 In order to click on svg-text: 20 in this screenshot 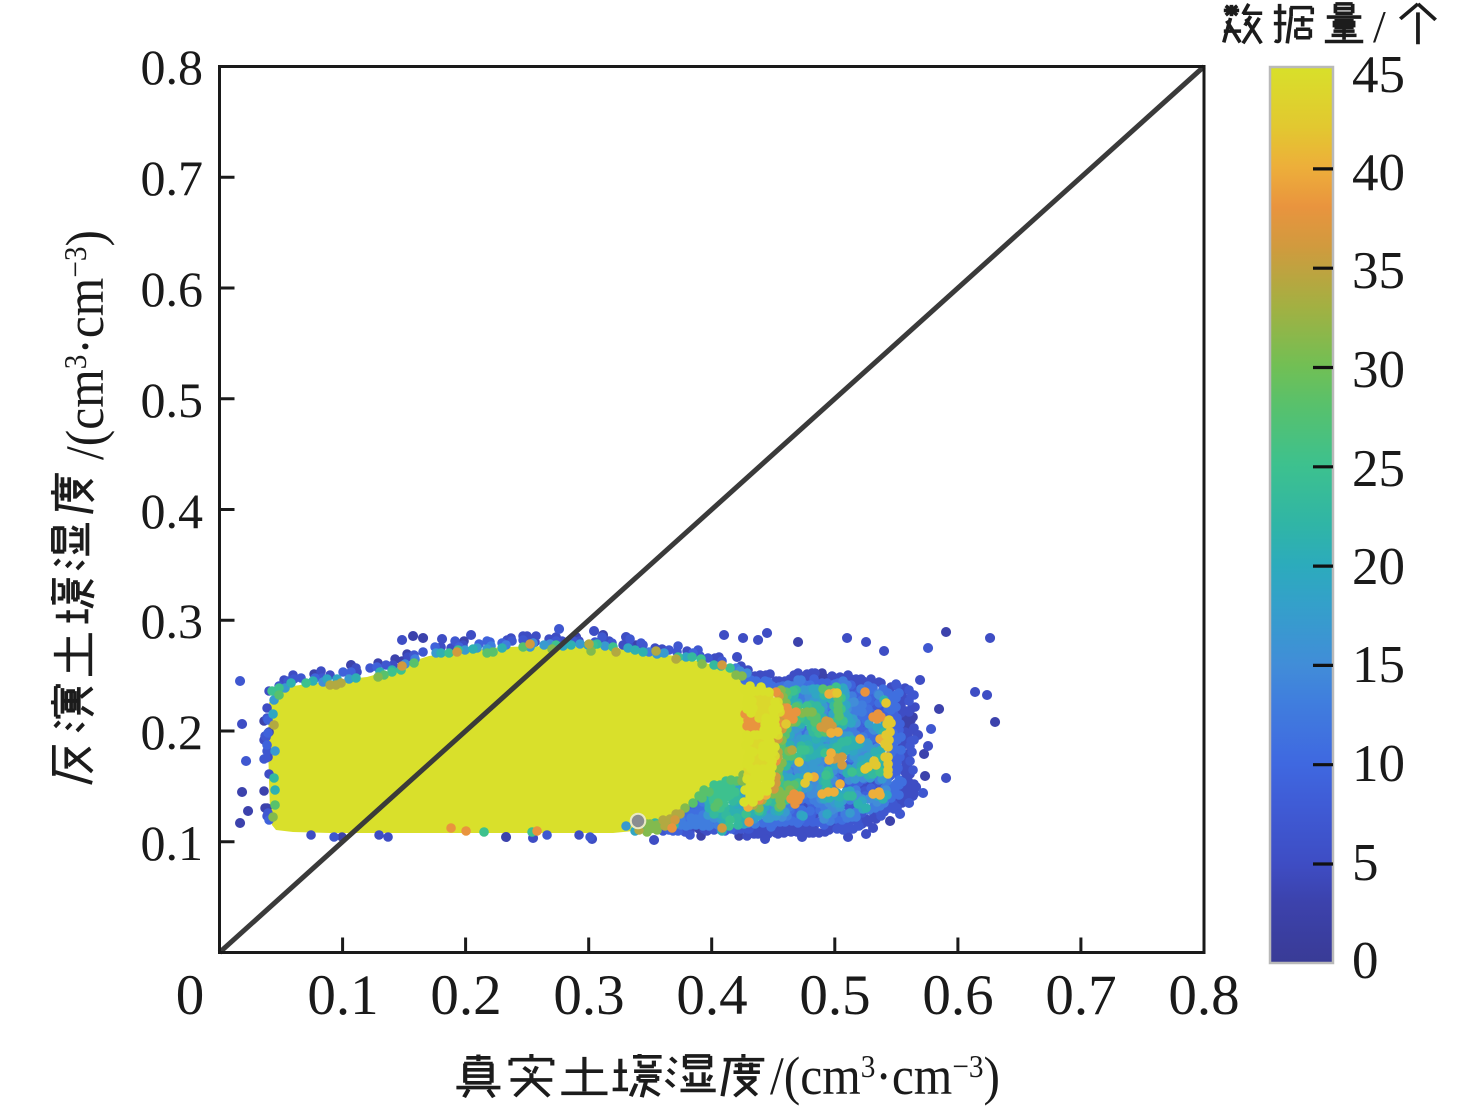, I will do `click(1378, 567)`.